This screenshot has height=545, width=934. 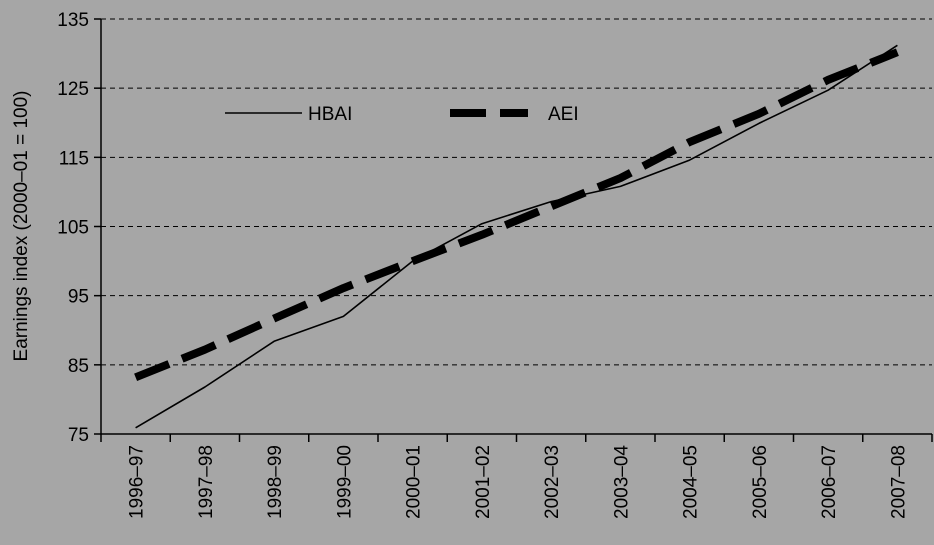 I want to click on x-tick-label-5: 2001–02, so click(x=483, y=482).